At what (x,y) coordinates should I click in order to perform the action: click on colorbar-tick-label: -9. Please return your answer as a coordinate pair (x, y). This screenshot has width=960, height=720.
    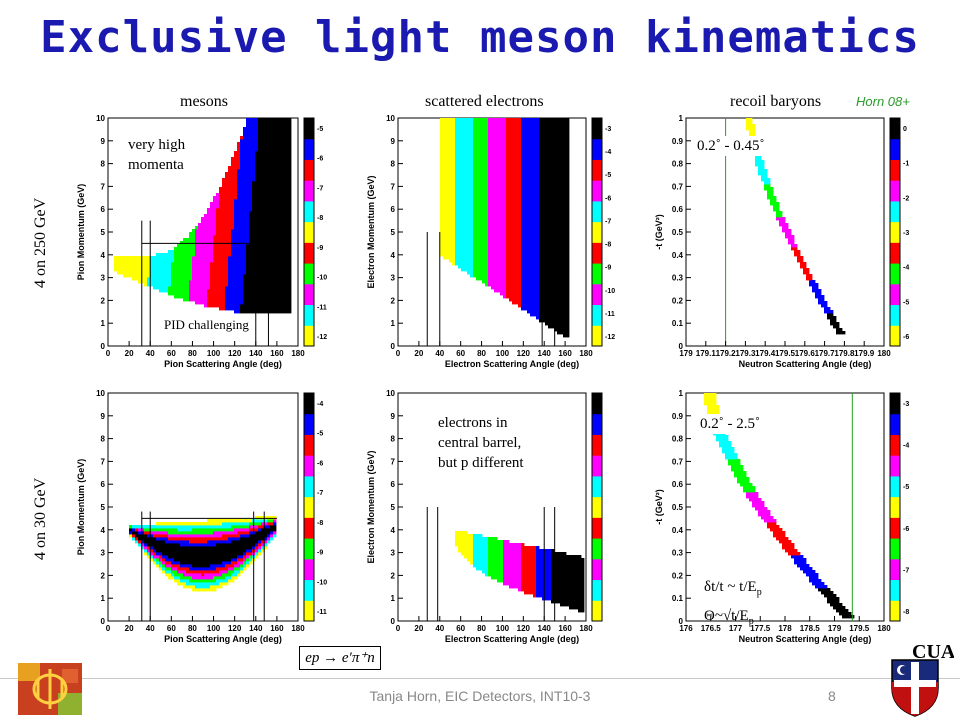
    Looking at the image, I should click on (608, 268).